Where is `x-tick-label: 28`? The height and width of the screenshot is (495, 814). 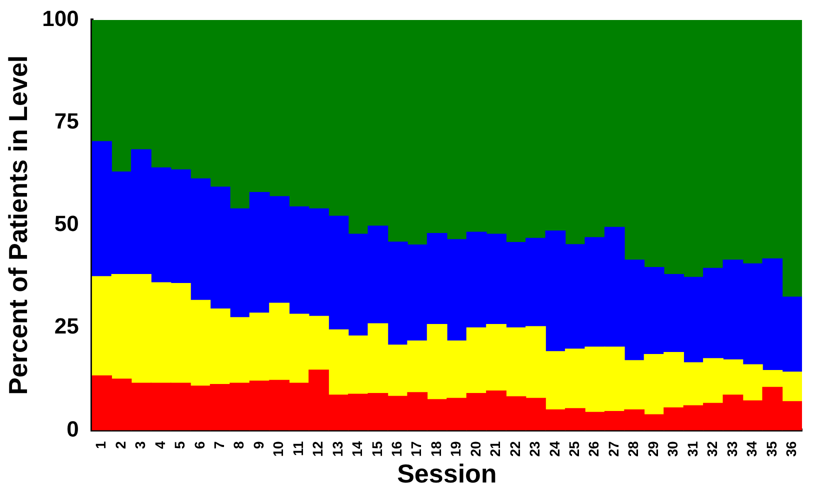
x-tick-label: 28 is located at coordinates (633, 449).